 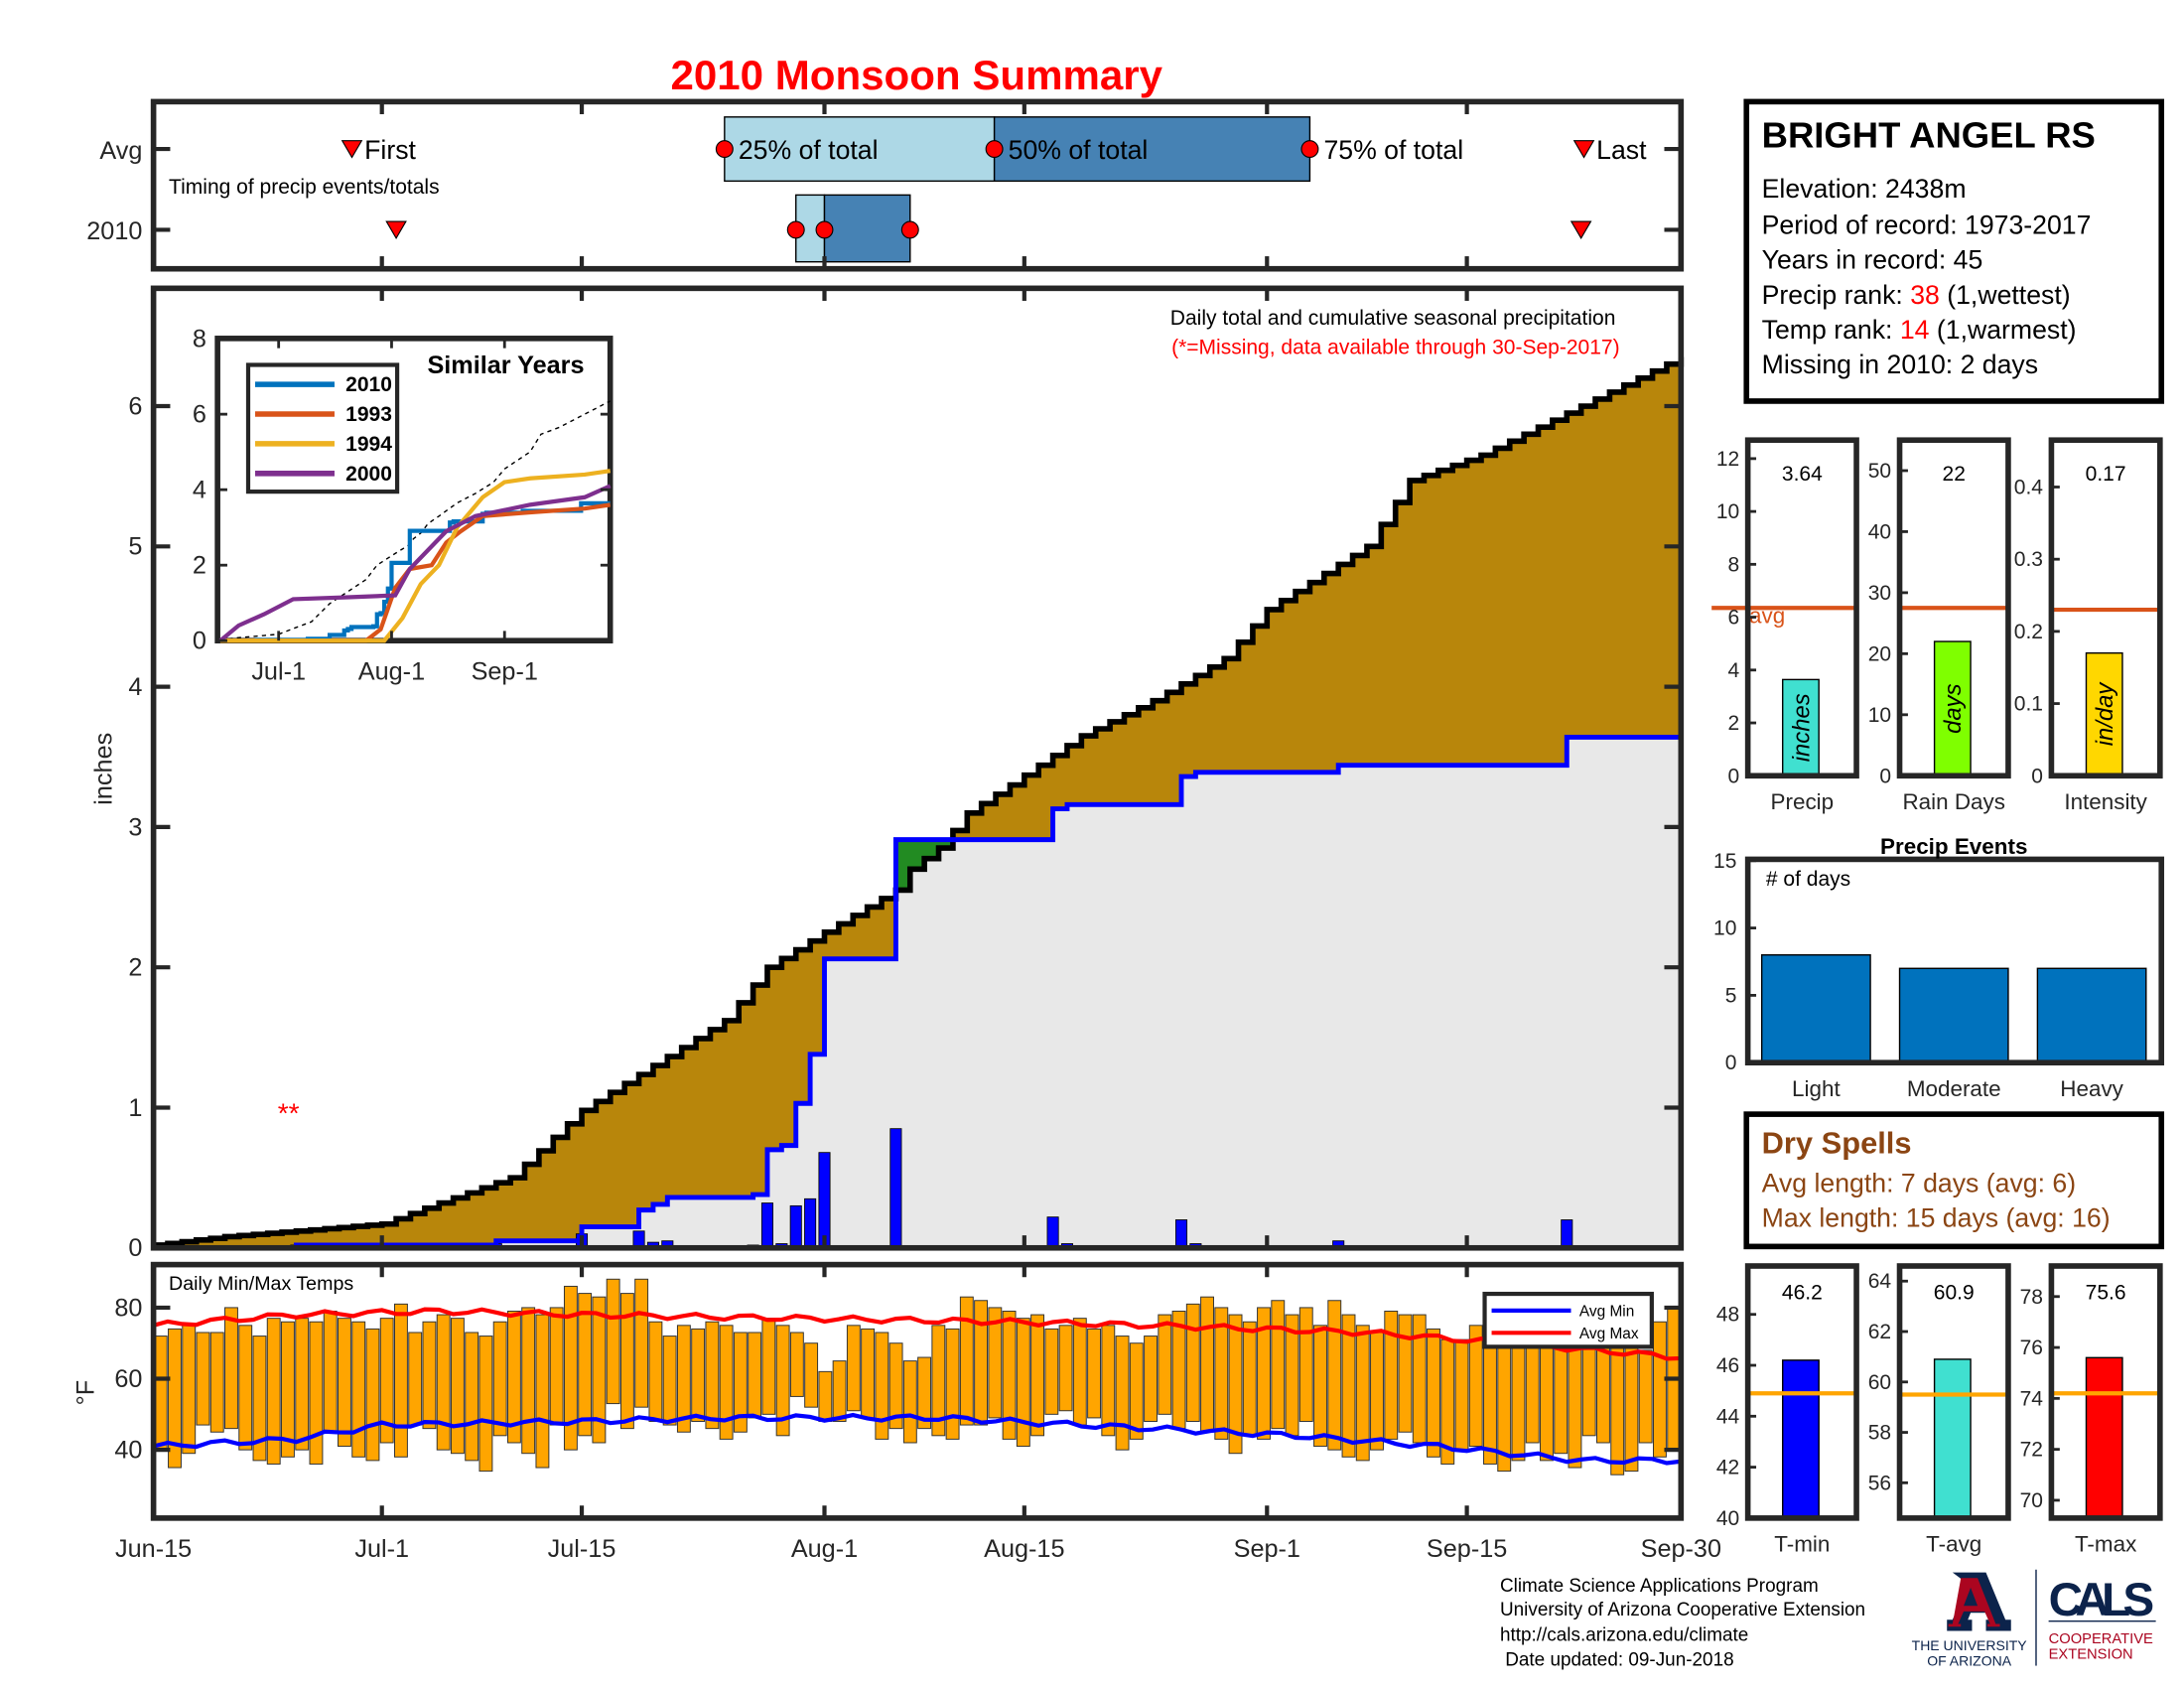 I want to click on y-tick-label: 0.4, so click(x=2029, y=487).